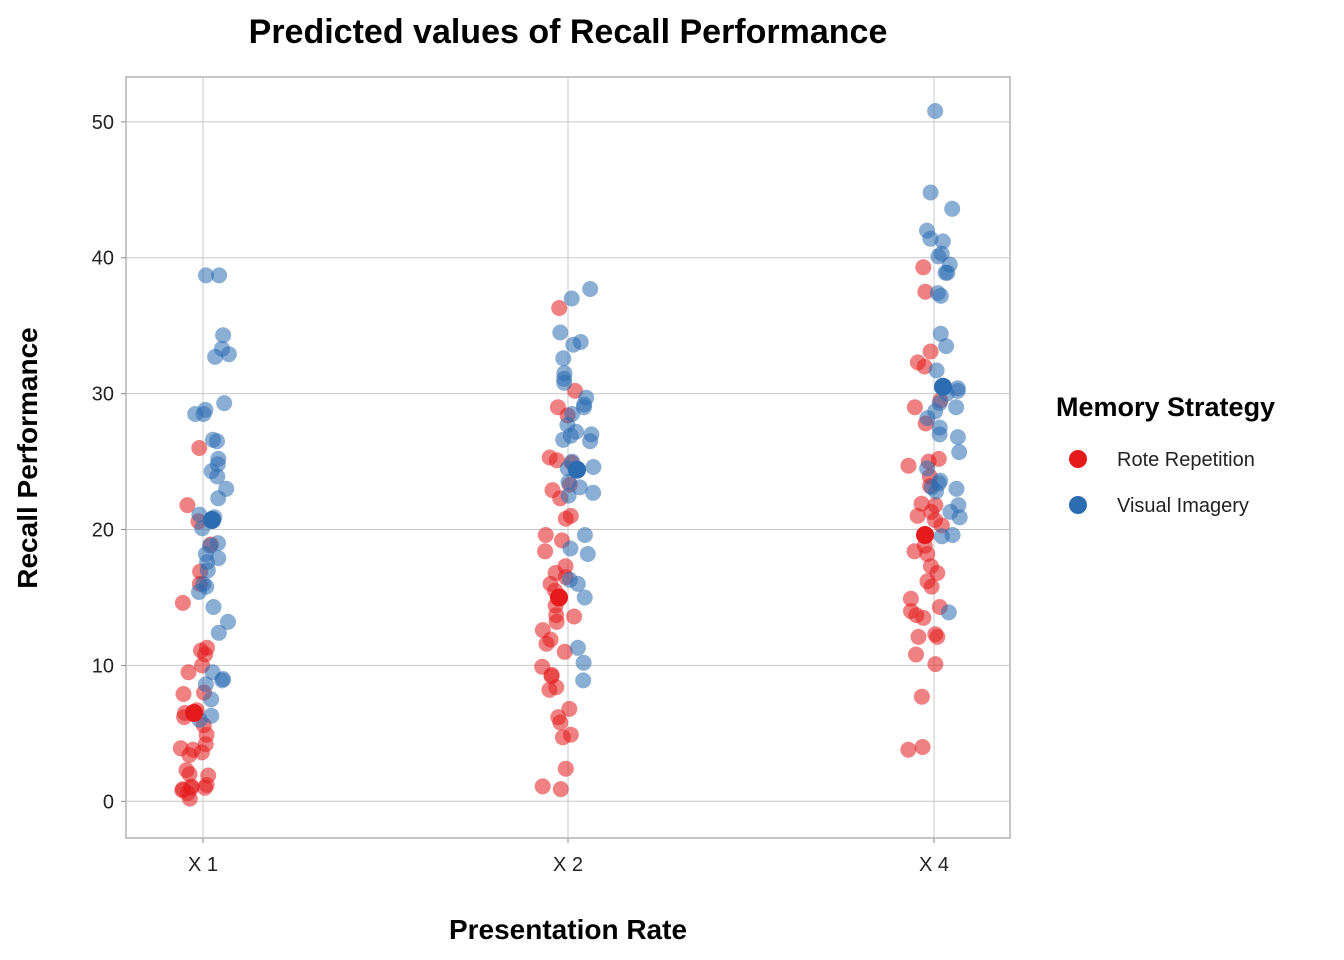 This screenshot has width=1344, height=960. I want to click on chart-title: Predicted values of Recall Performance, so click(568, 32).